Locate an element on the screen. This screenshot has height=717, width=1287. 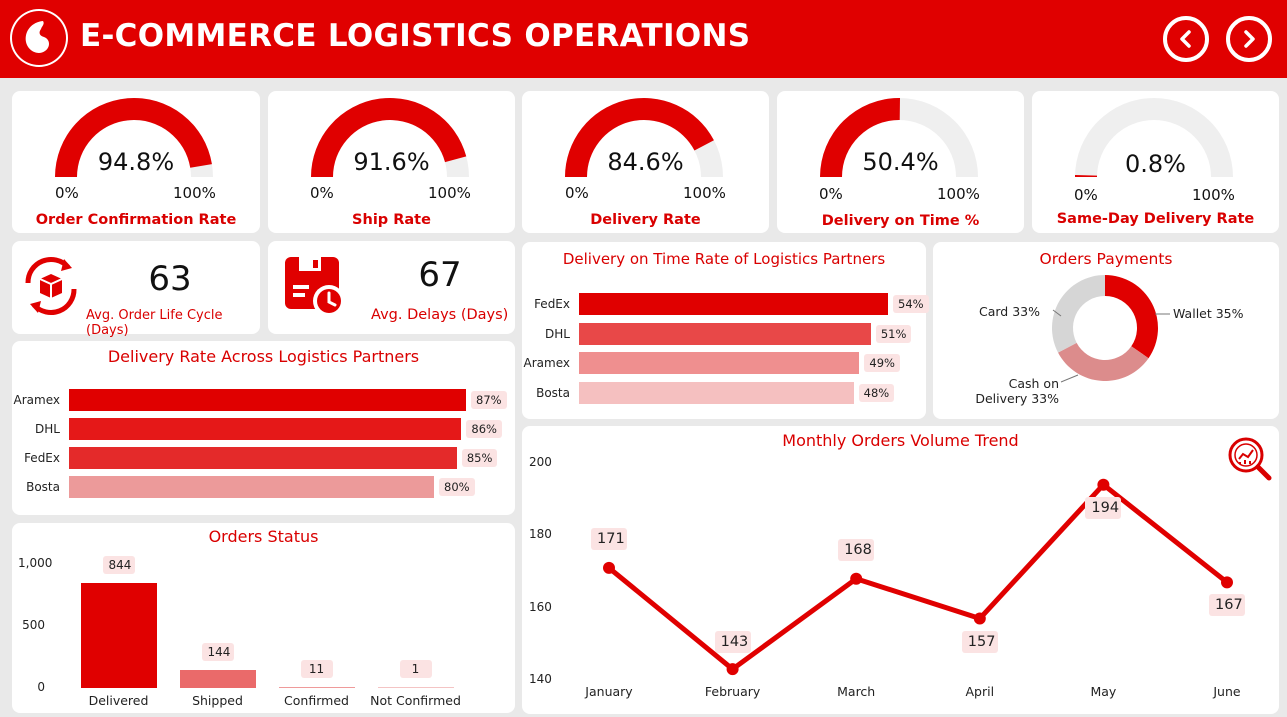
x-category-label: March is located at coordinates (856, 691).